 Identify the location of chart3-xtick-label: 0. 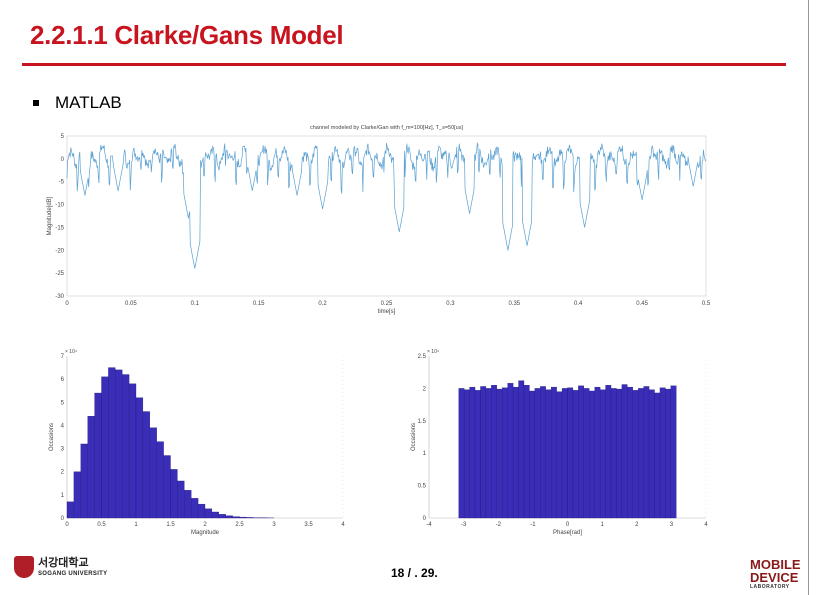
(568, 525).